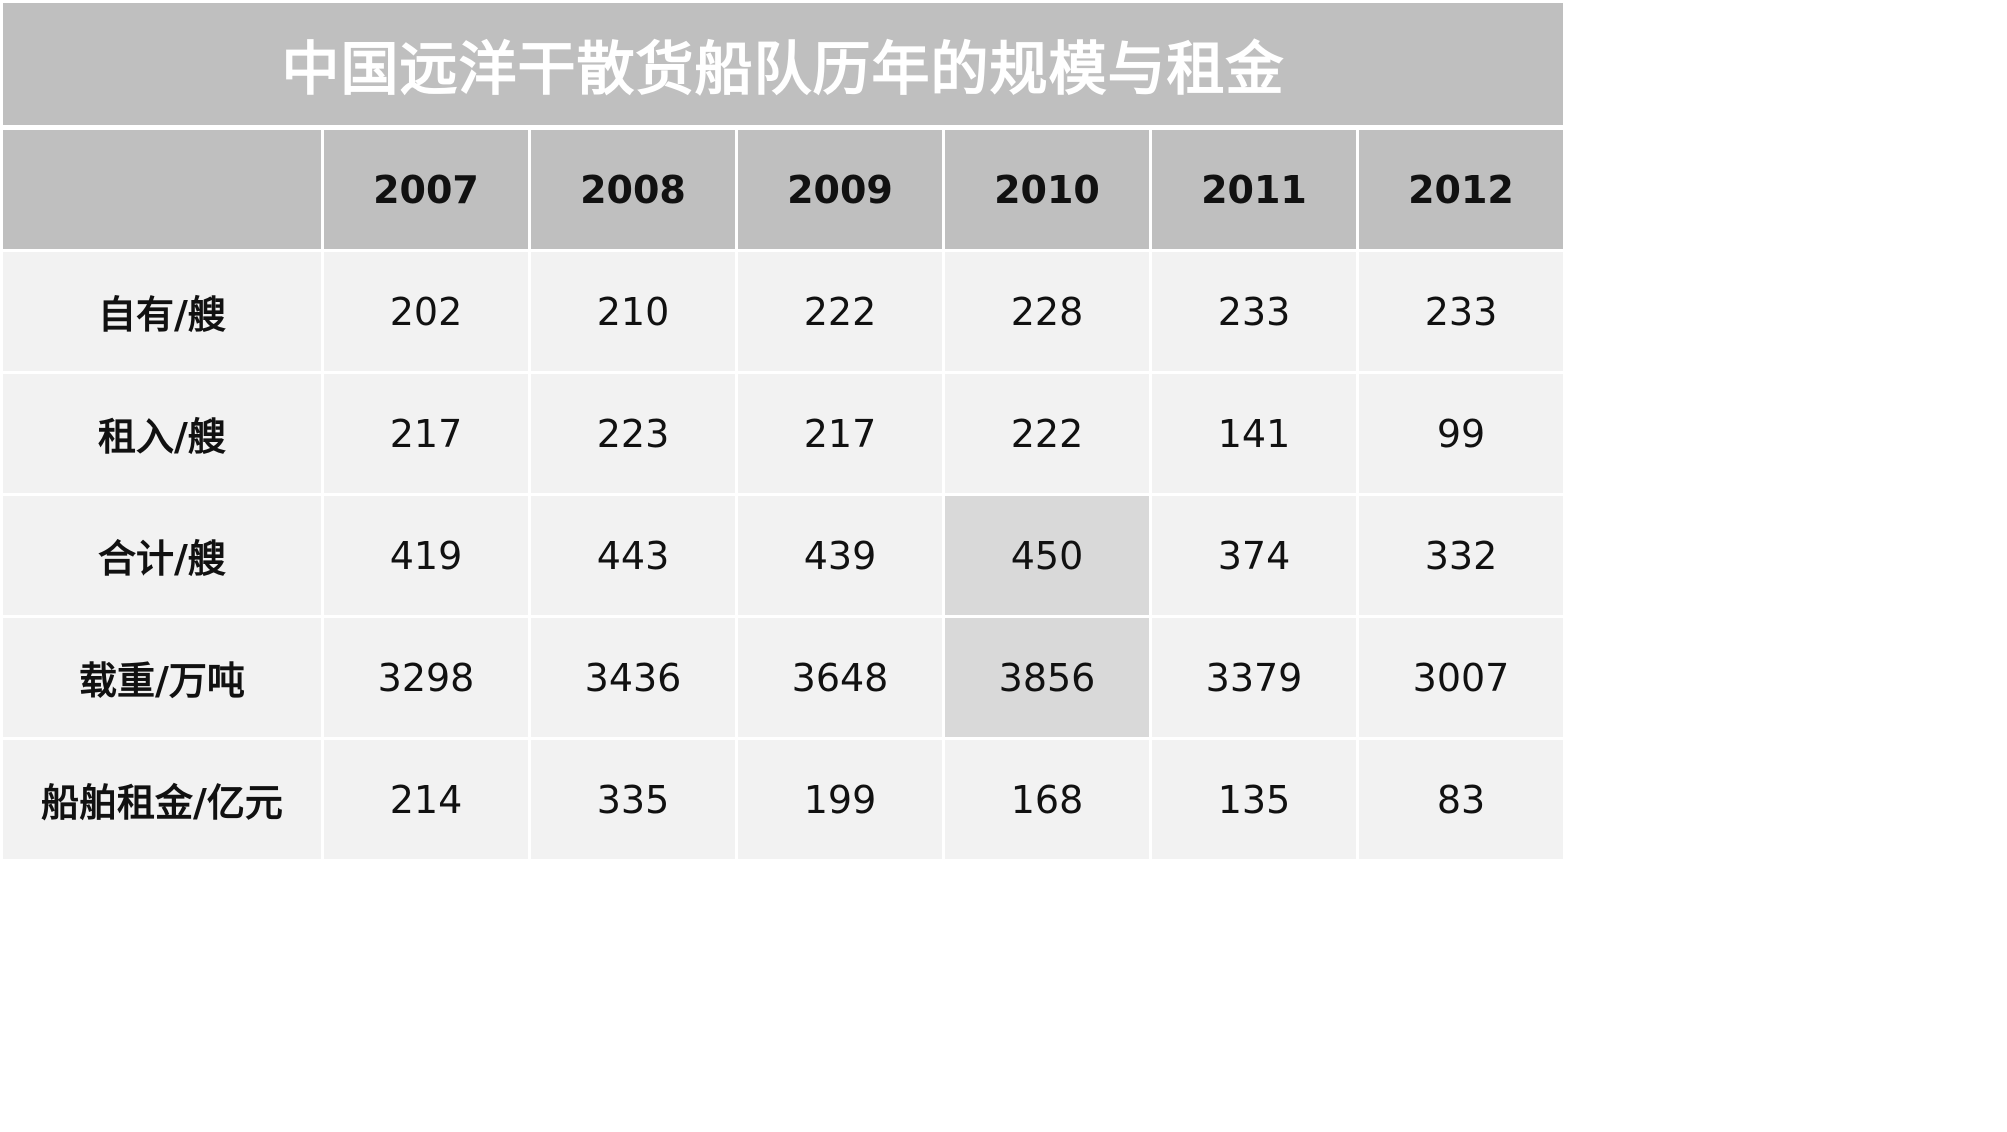  I want to click on table-cell: 210, so click(633, 311).